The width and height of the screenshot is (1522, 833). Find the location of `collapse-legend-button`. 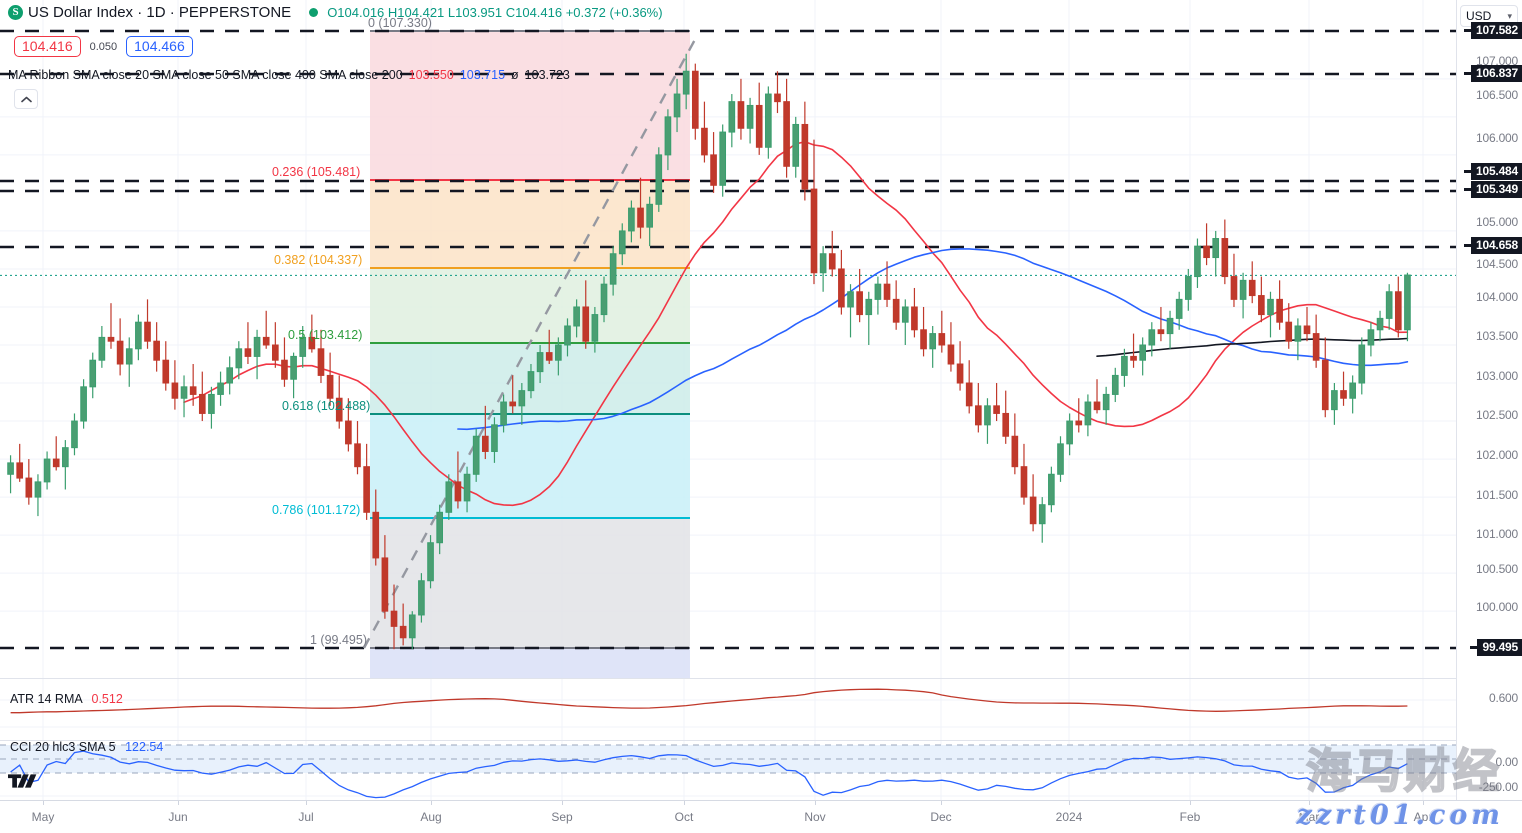

collapse-legend-button is located at coordinates (26, 99).